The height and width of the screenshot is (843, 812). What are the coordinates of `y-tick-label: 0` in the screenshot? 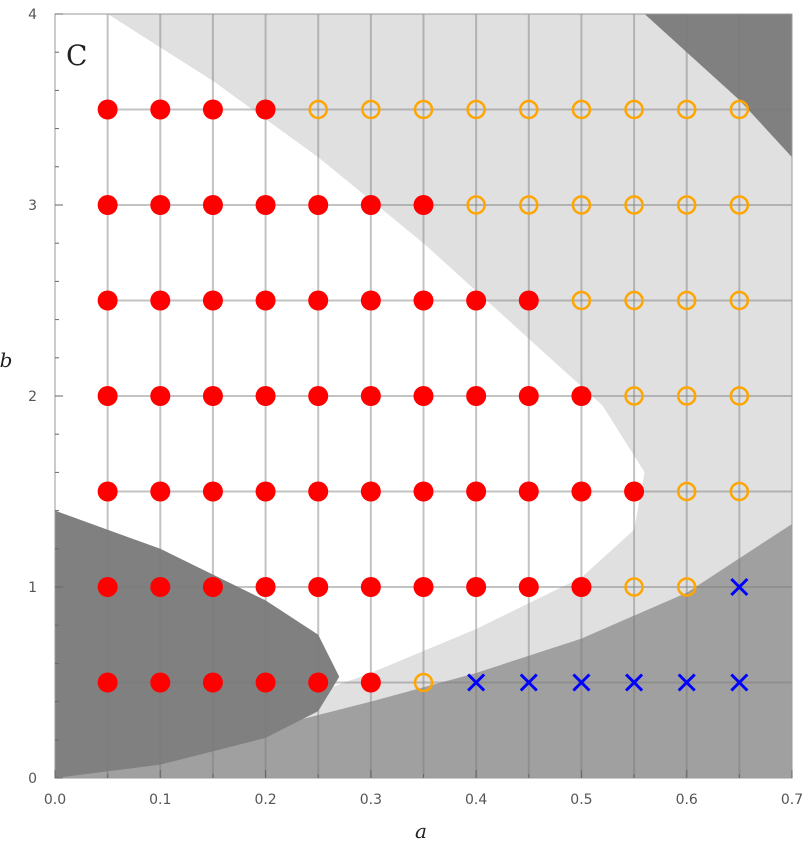 It's located at (32, 779).